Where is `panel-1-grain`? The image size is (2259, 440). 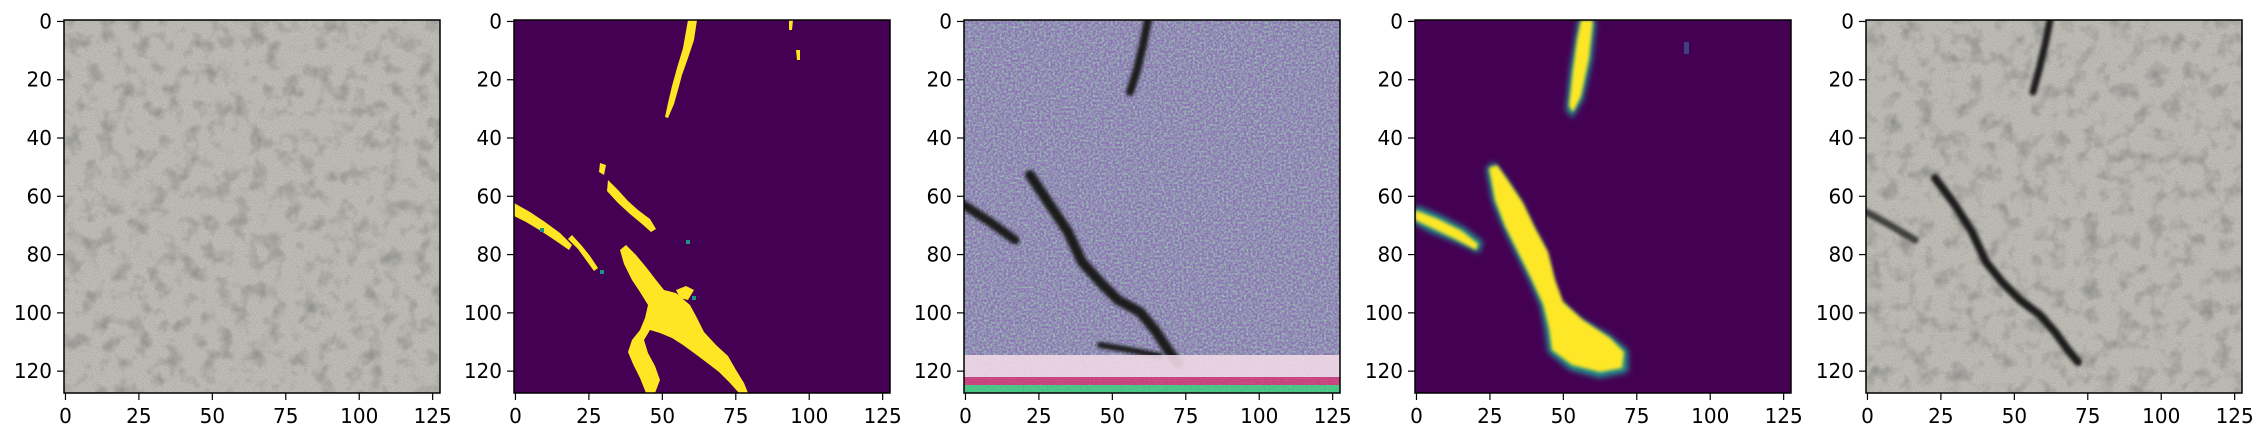 panel-1-grain is located at coordinates (252, 206).